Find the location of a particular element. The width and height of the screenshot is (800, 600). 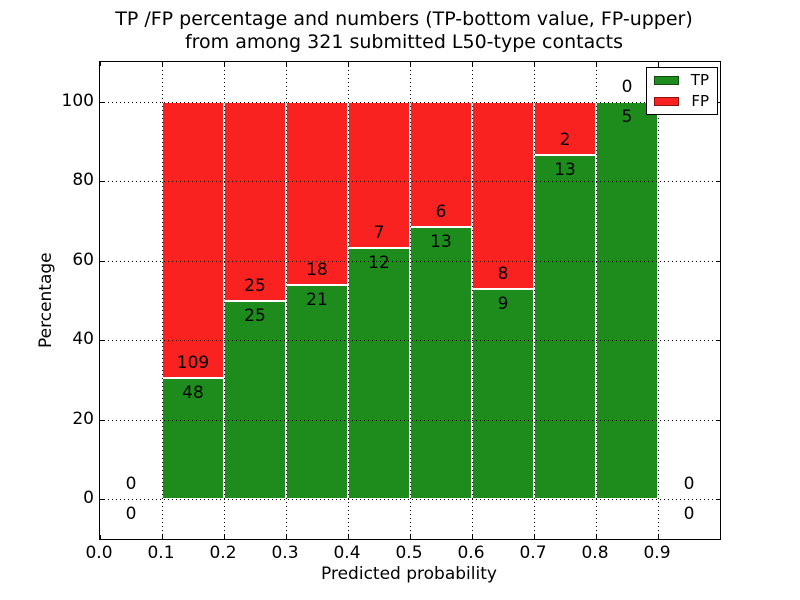

x-tick-label: 0.3 is located at coordinates (285, 553).